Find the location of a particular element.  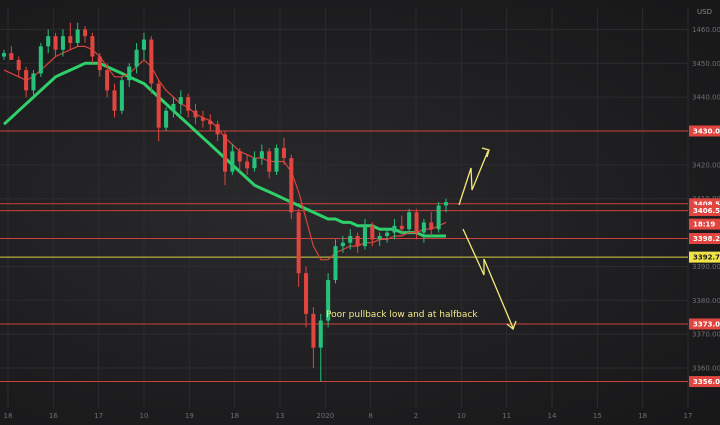

price-tag: 3408.50 is located at coordinates (706, 204).